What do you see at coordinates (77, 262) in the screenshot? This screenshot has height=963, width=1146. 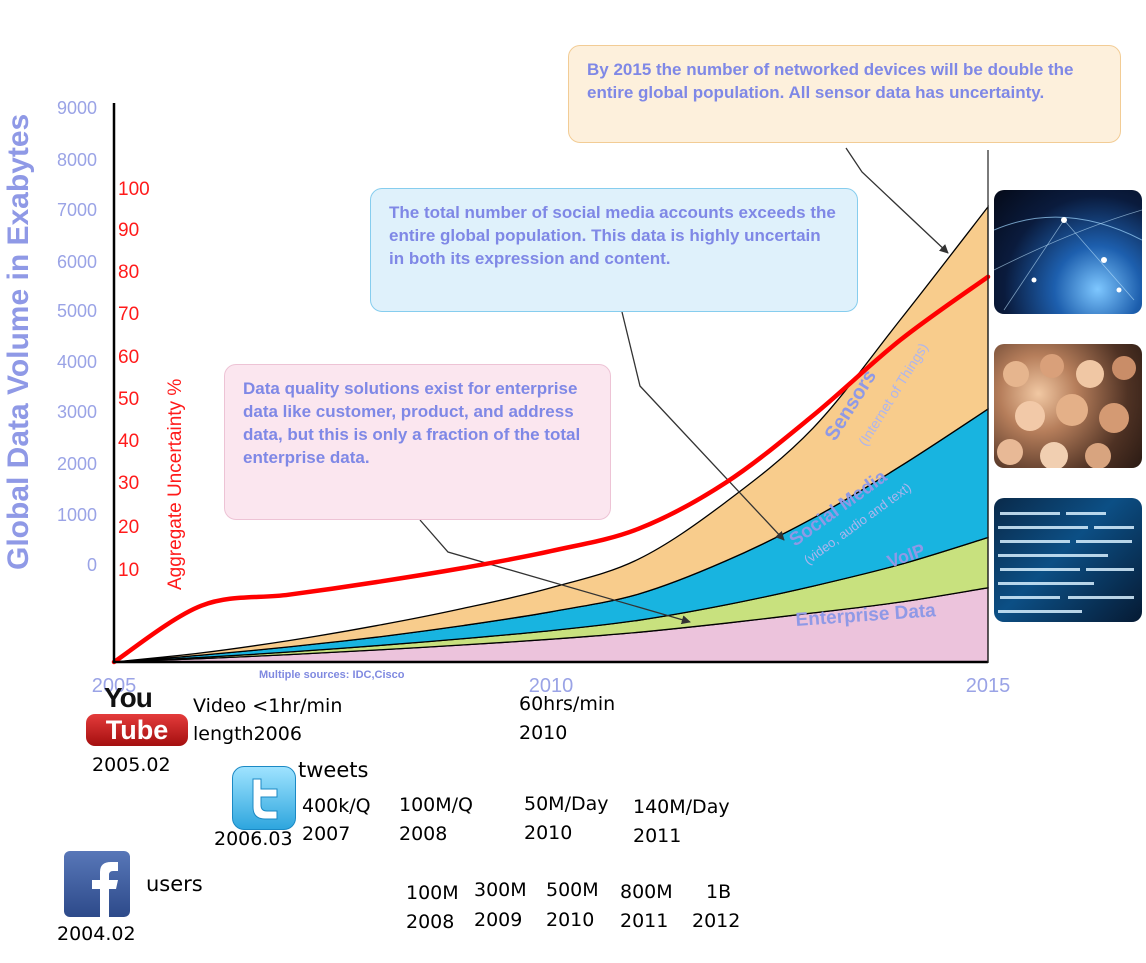 I see `y-tick-label: 6000` at bounding box center [77, 262].